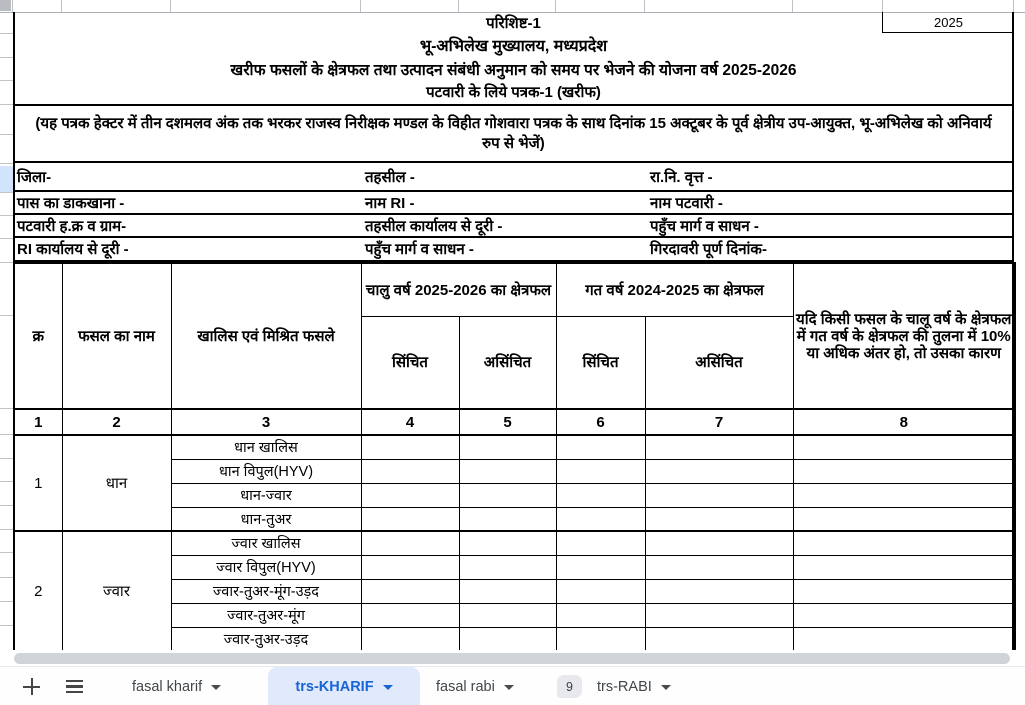 Image resolution: width=1025 pixels, height=705 pixels. Describe the element at coordinates (475, 686) in the screenshot. I see `tab-fasal-rabi: fasal rabi` at that location.